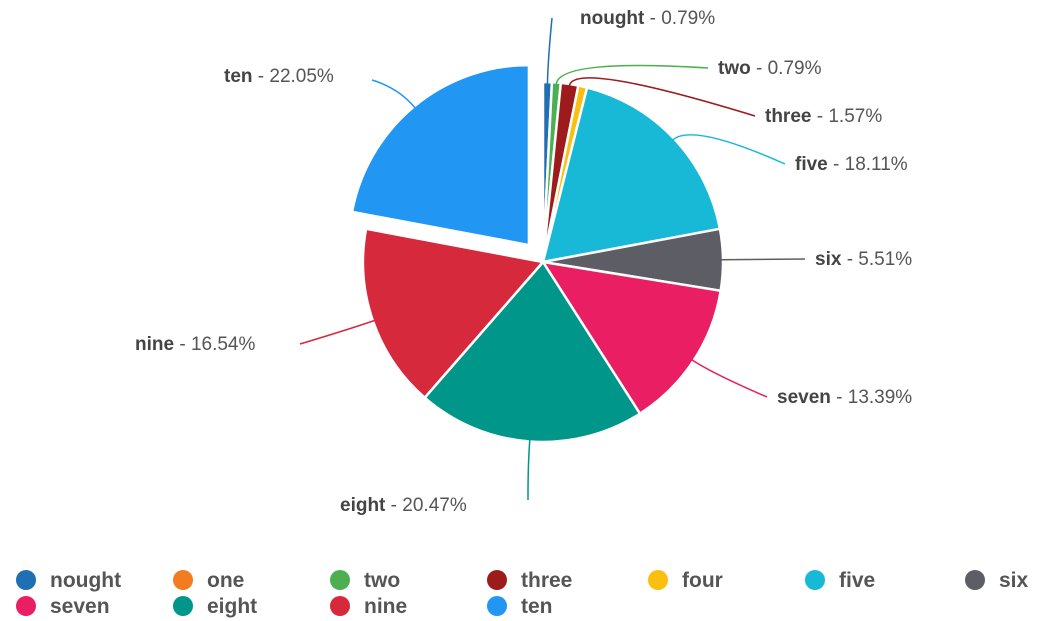 The width and height of the screenshot is (1040, 621). What do you see at coordinates (804, 397) in the screenshot?
I see `slice-label-name: seven` at bounding box center [804, 397].